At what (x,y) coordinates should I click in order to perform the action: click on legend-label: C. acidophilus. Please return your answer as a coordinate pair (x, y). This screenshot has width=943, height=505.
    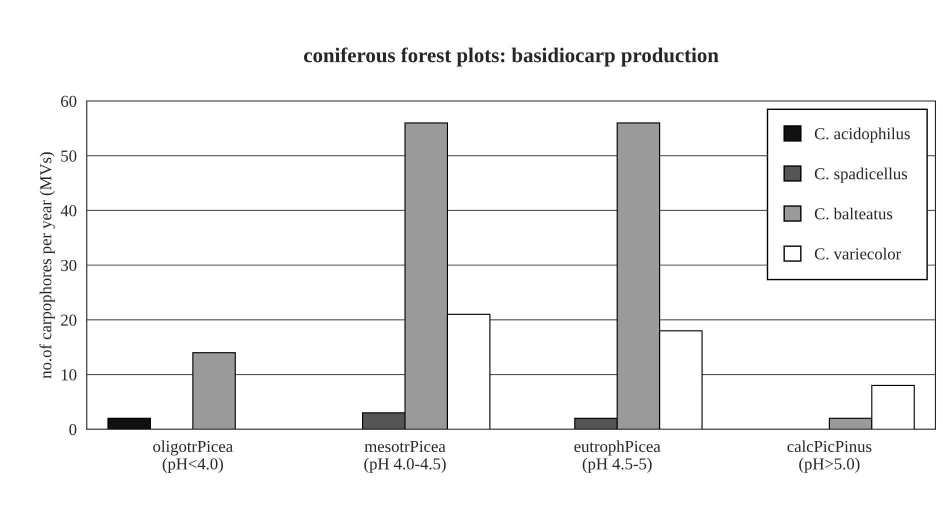
    Looking at the image, I should click on (862, 135).